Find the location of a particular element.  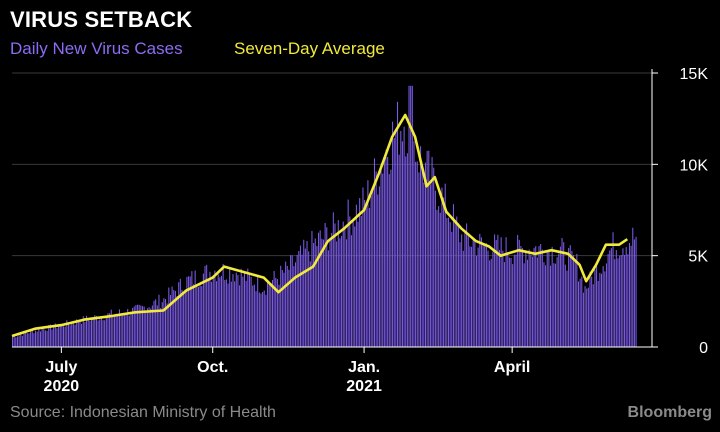

x-tick-label: Jan. is located at coordinates (364, 367).